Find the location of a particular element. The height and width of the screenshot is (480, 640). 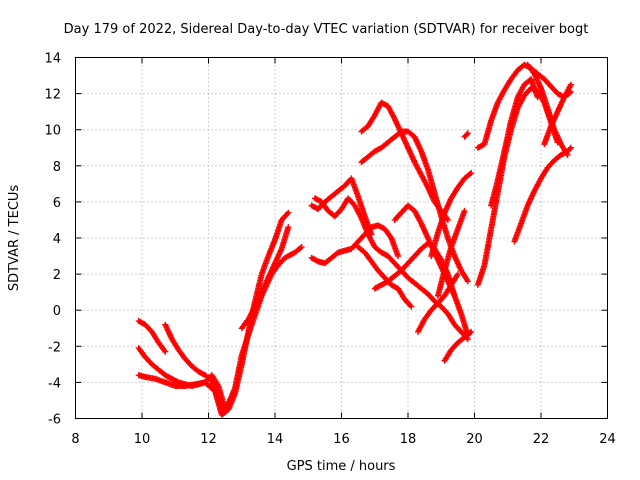

x-tick-labels: 8 10 12 14 16 18 20 22 24 is located at coordinates (343, 439).